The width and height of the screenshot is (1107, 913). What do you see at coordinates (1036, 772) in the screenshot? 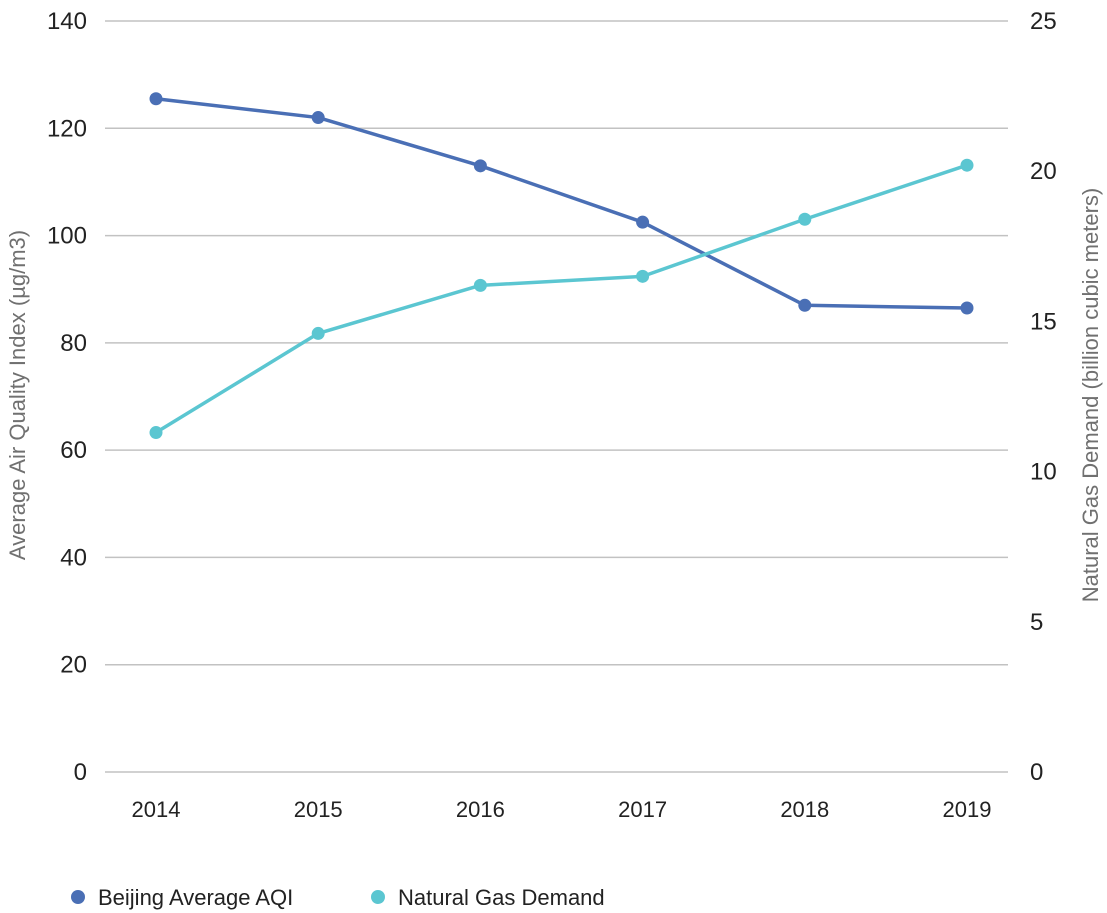
I see `right-tick-label: 0` at bounding box center [1036, 772].